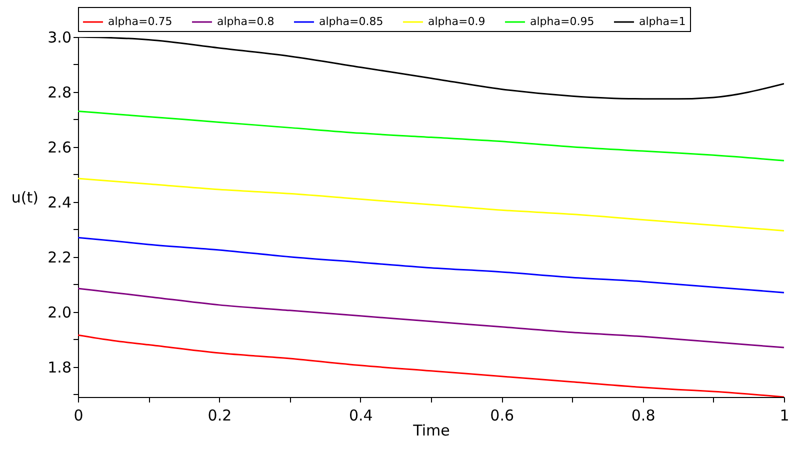 This screenshot has width=804, height=453. I want to click on x-tick-label: 1, so click(785, 415).